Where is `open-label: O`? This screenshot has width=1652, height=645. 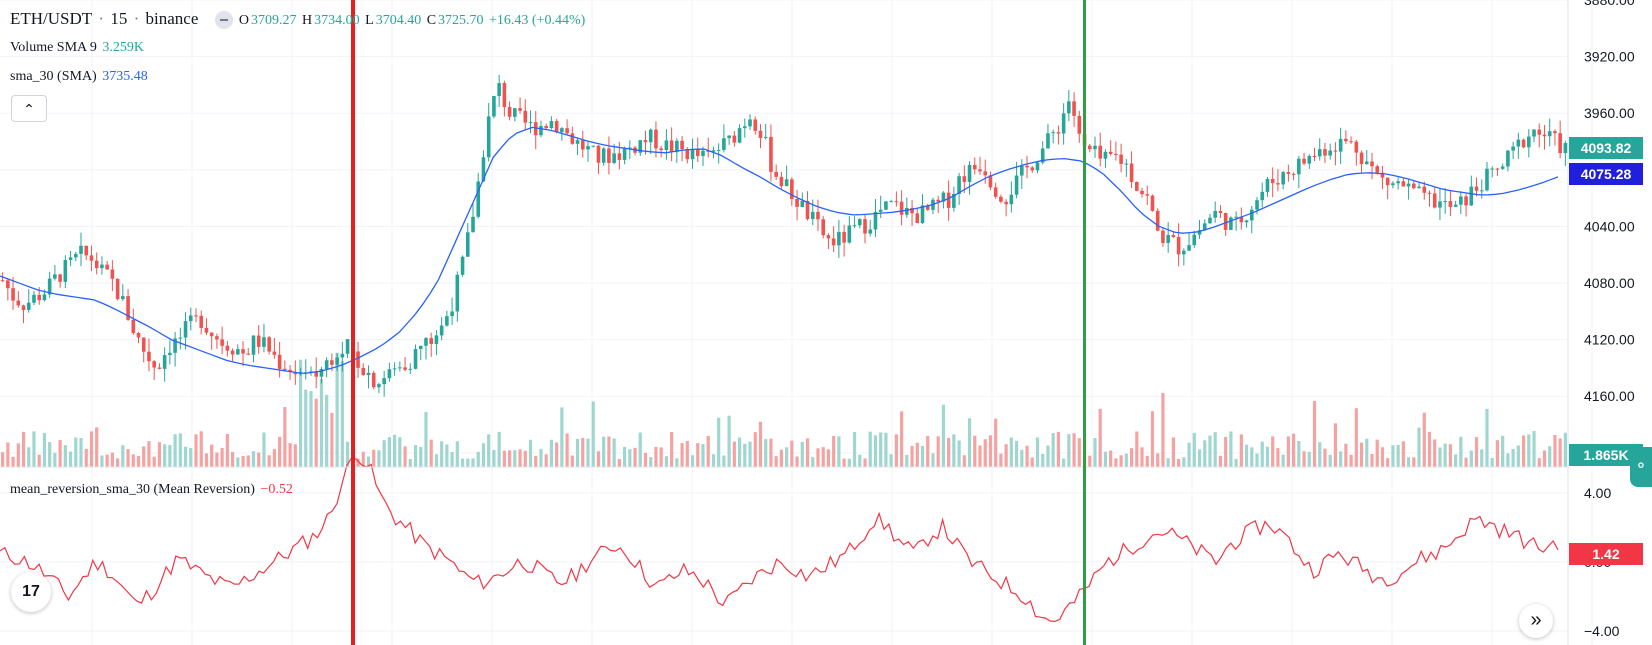 open-label: O is located at coordinates (243, 20).